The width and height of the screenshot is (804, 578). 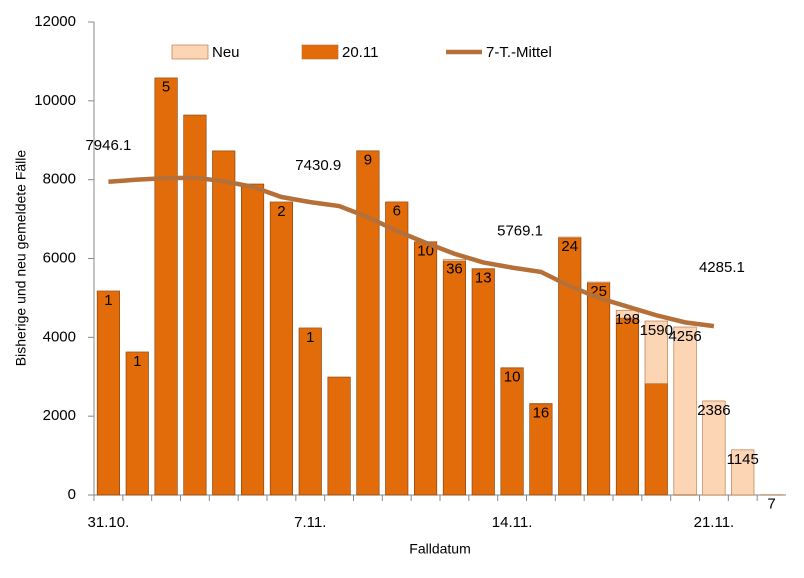 I want to click on data-label: 5, so click(x=166, y=87).